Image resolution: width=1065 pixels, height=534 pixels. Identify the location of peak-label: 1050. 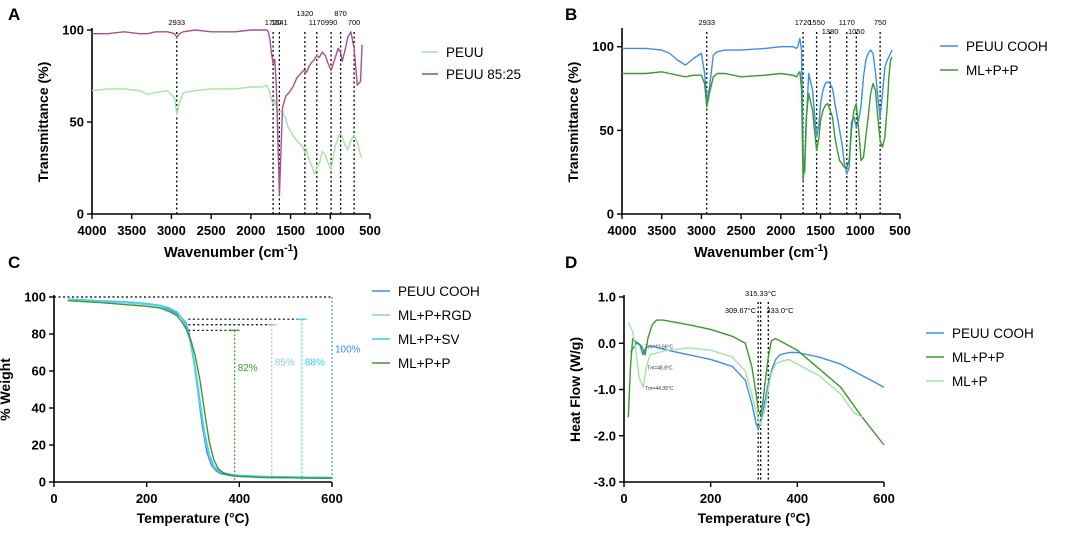
(856, 31).